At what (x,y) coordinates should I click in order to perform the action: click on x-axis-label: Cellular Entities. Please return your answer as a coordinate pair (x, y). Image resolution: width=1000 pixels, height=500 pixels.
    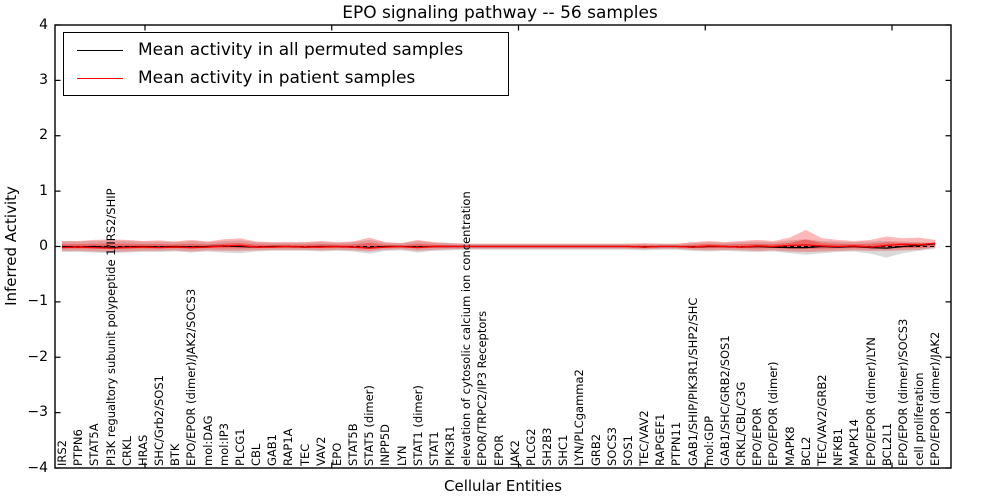
    Looking at the image, I should click on (503, 486).